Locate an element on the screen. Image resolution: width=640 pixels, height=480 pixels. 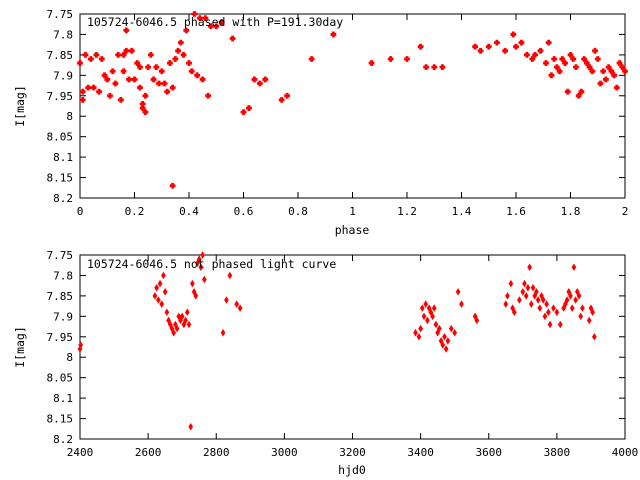
x-tick-label: 2600 is located at coordinates (148, 452).